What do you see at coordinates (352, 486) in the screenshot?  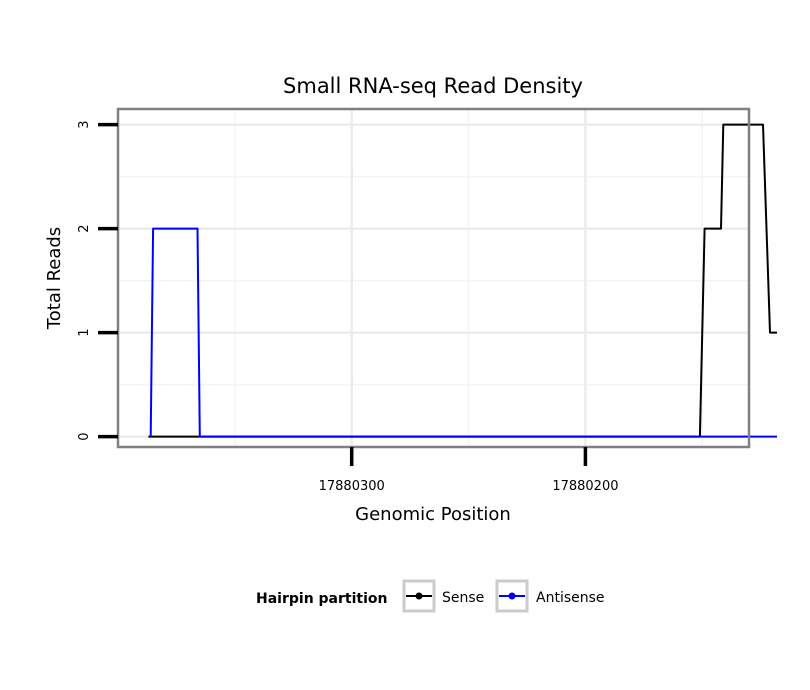 I see `x-tick-label: 17880300` at bounding box center [352, 486].